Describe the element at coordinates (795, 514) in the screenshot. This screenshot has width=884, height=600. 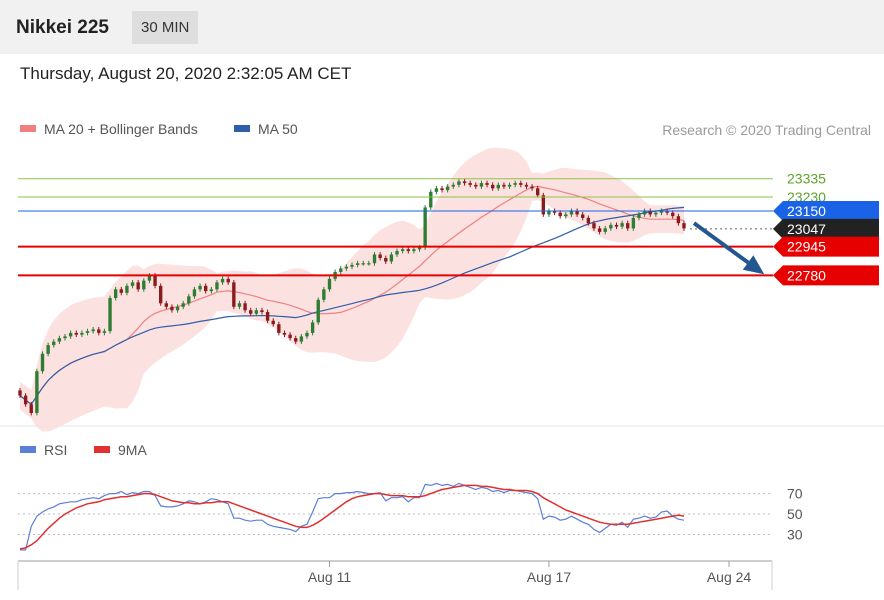
I see `rsi-tick-label: 50` at that location.